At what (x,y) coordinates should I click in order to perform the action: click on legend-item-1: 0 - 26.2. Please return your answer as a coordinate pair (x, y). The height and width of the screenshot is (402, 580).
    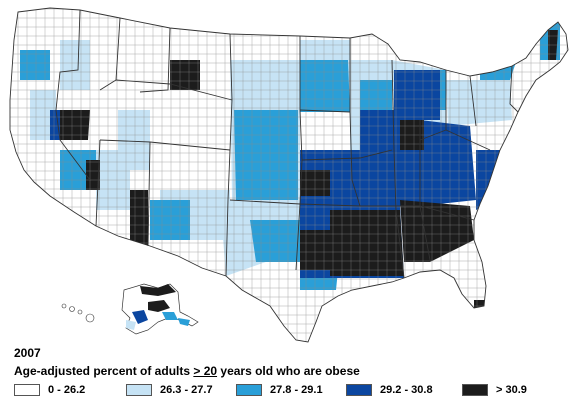
    Looking at the image, I should click on (49, 390).